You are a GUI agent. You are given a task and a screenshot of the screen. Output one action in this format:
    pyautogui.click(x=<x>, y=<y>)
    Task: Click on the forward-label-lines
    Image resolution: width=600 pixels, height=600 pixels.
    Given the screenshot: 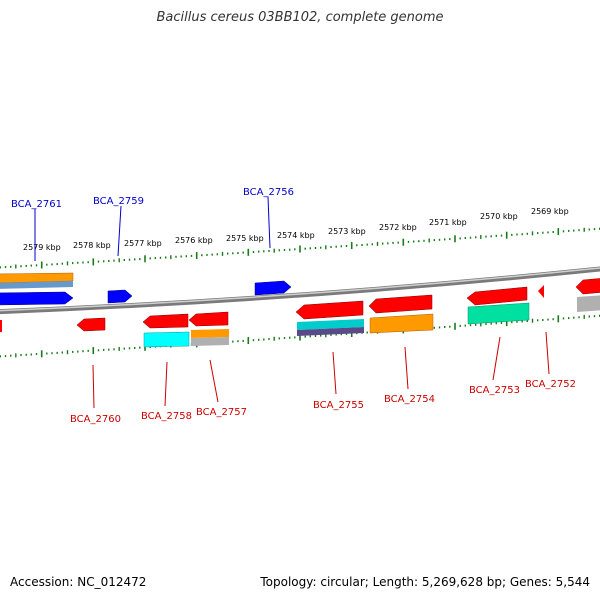 What is the action you would take?
    pyautogui.click(x=152, y=228)
    